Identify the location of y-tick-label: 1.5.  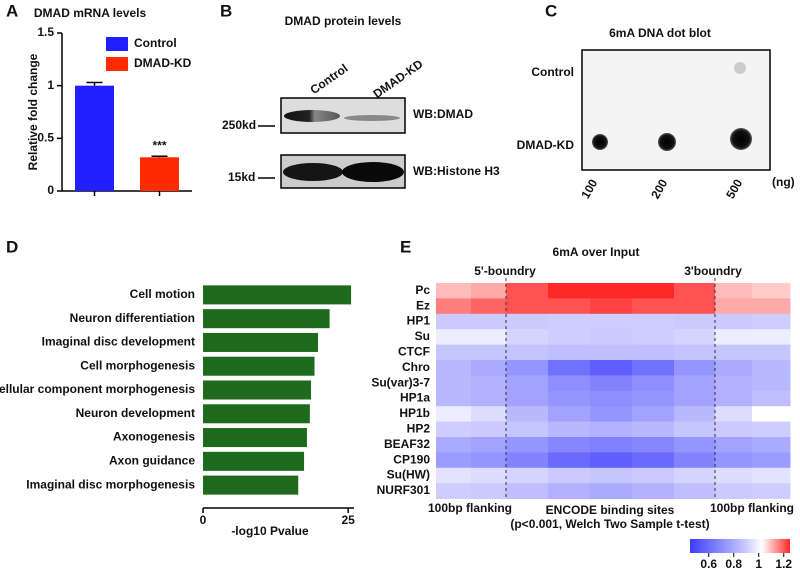
(45, 32).